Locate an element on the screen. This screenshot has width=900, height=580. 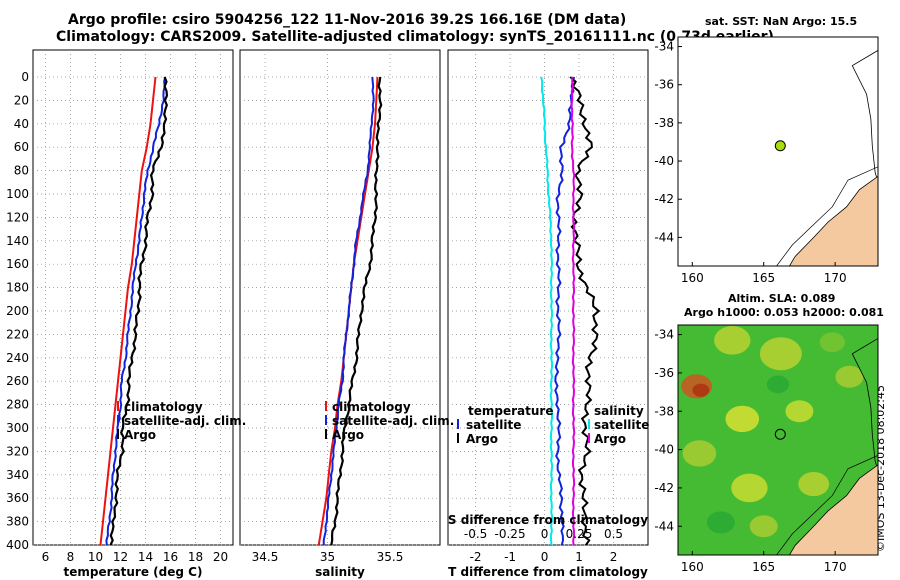
sst-map-argo-marker is located at coordinates (780, 146).